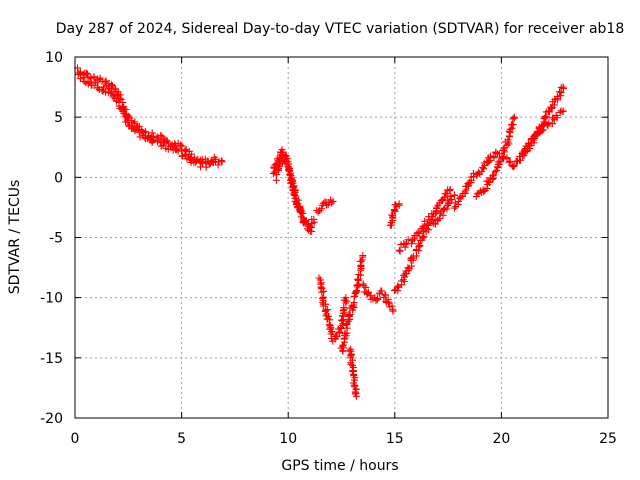 The image size is (640, 480). What do you see at coordinates (75, 439) in the screenshot?
I see `x-tick-label: 0` at bounding box center [75, 439].